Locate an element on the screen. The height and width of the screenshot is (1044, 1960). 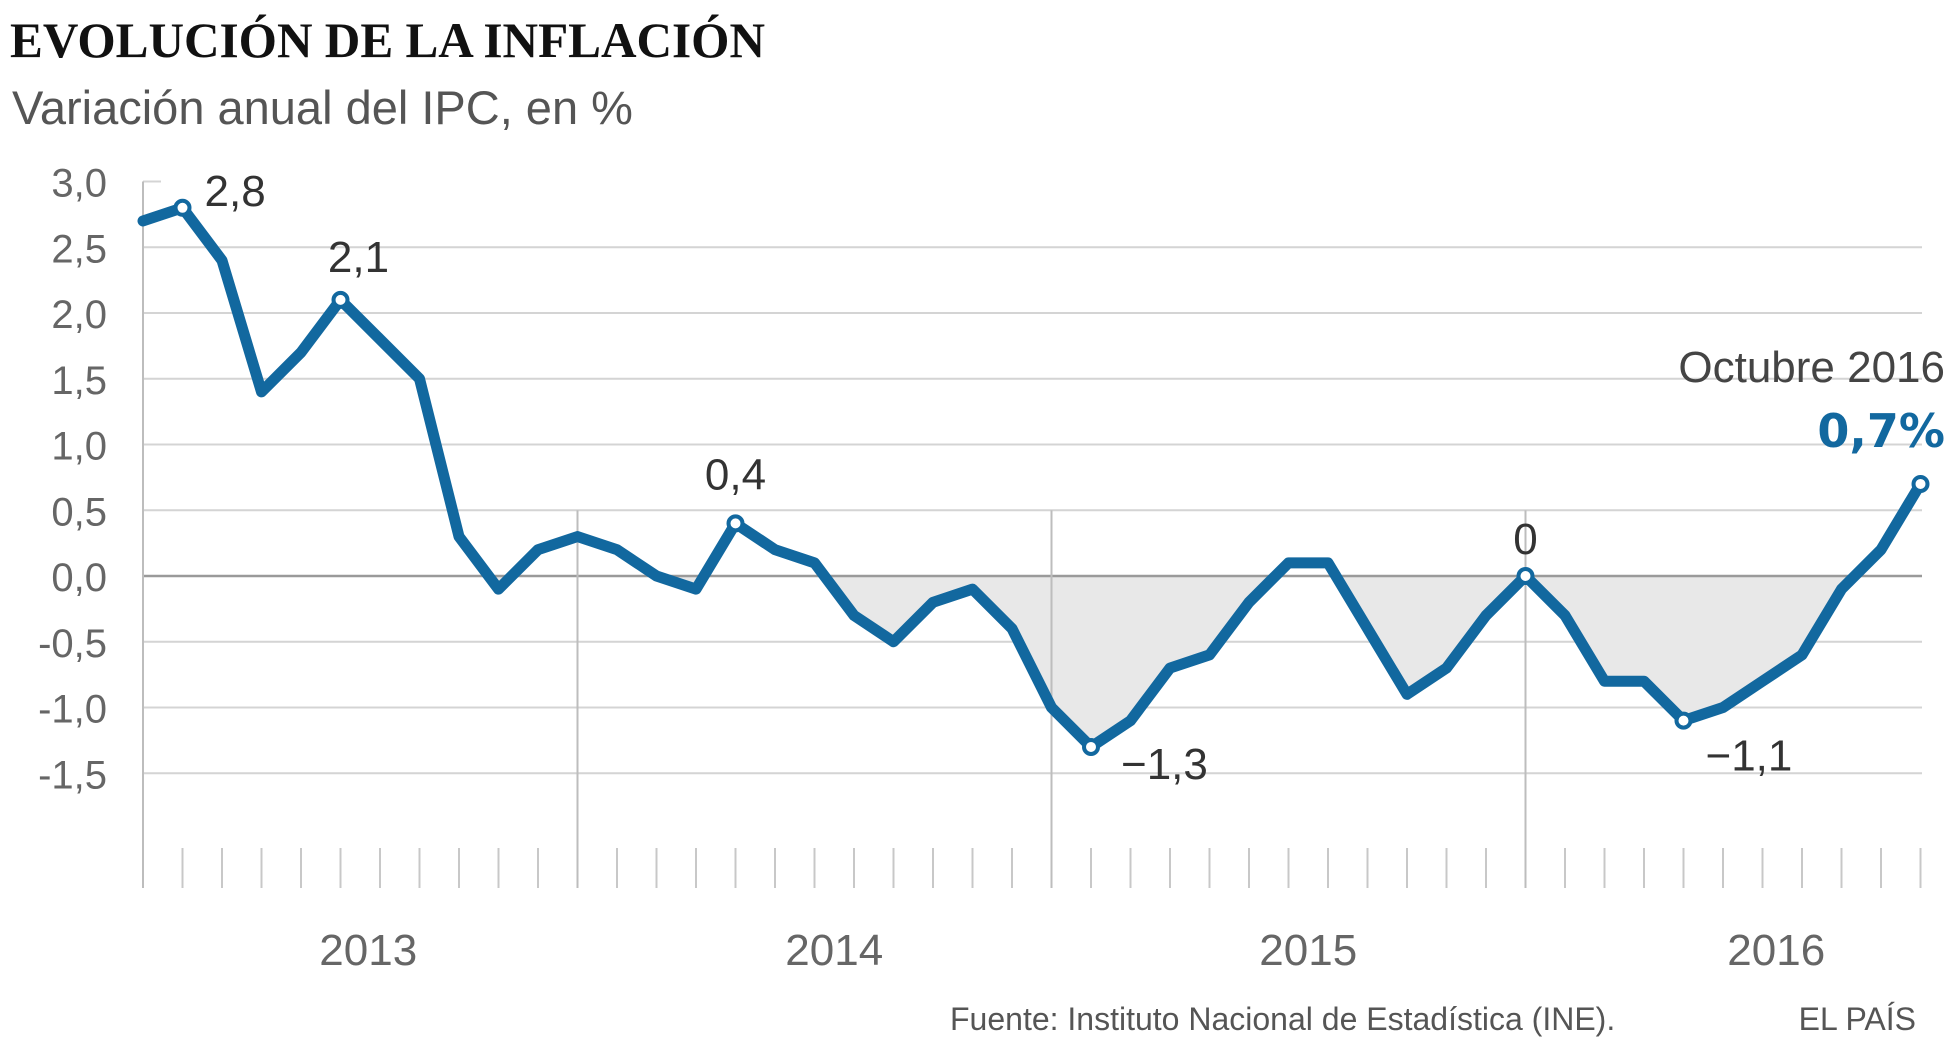
year-label: 2016 is located at coordinates (1776, 950).